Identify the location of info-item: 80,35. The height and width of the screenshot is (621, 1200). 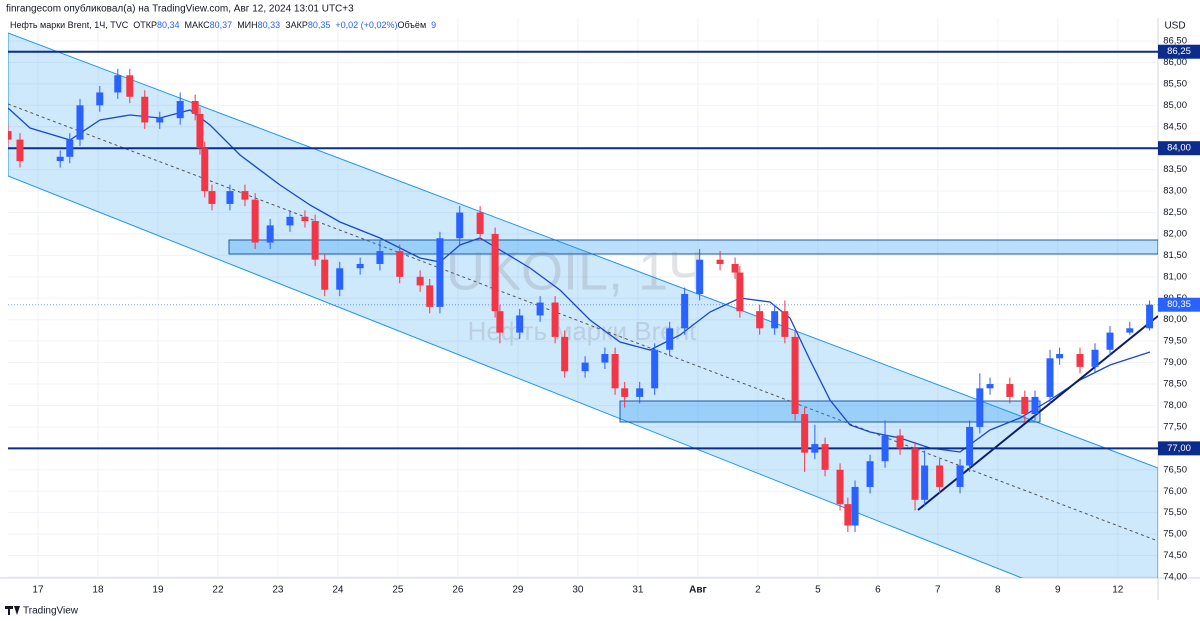
(319, 25).